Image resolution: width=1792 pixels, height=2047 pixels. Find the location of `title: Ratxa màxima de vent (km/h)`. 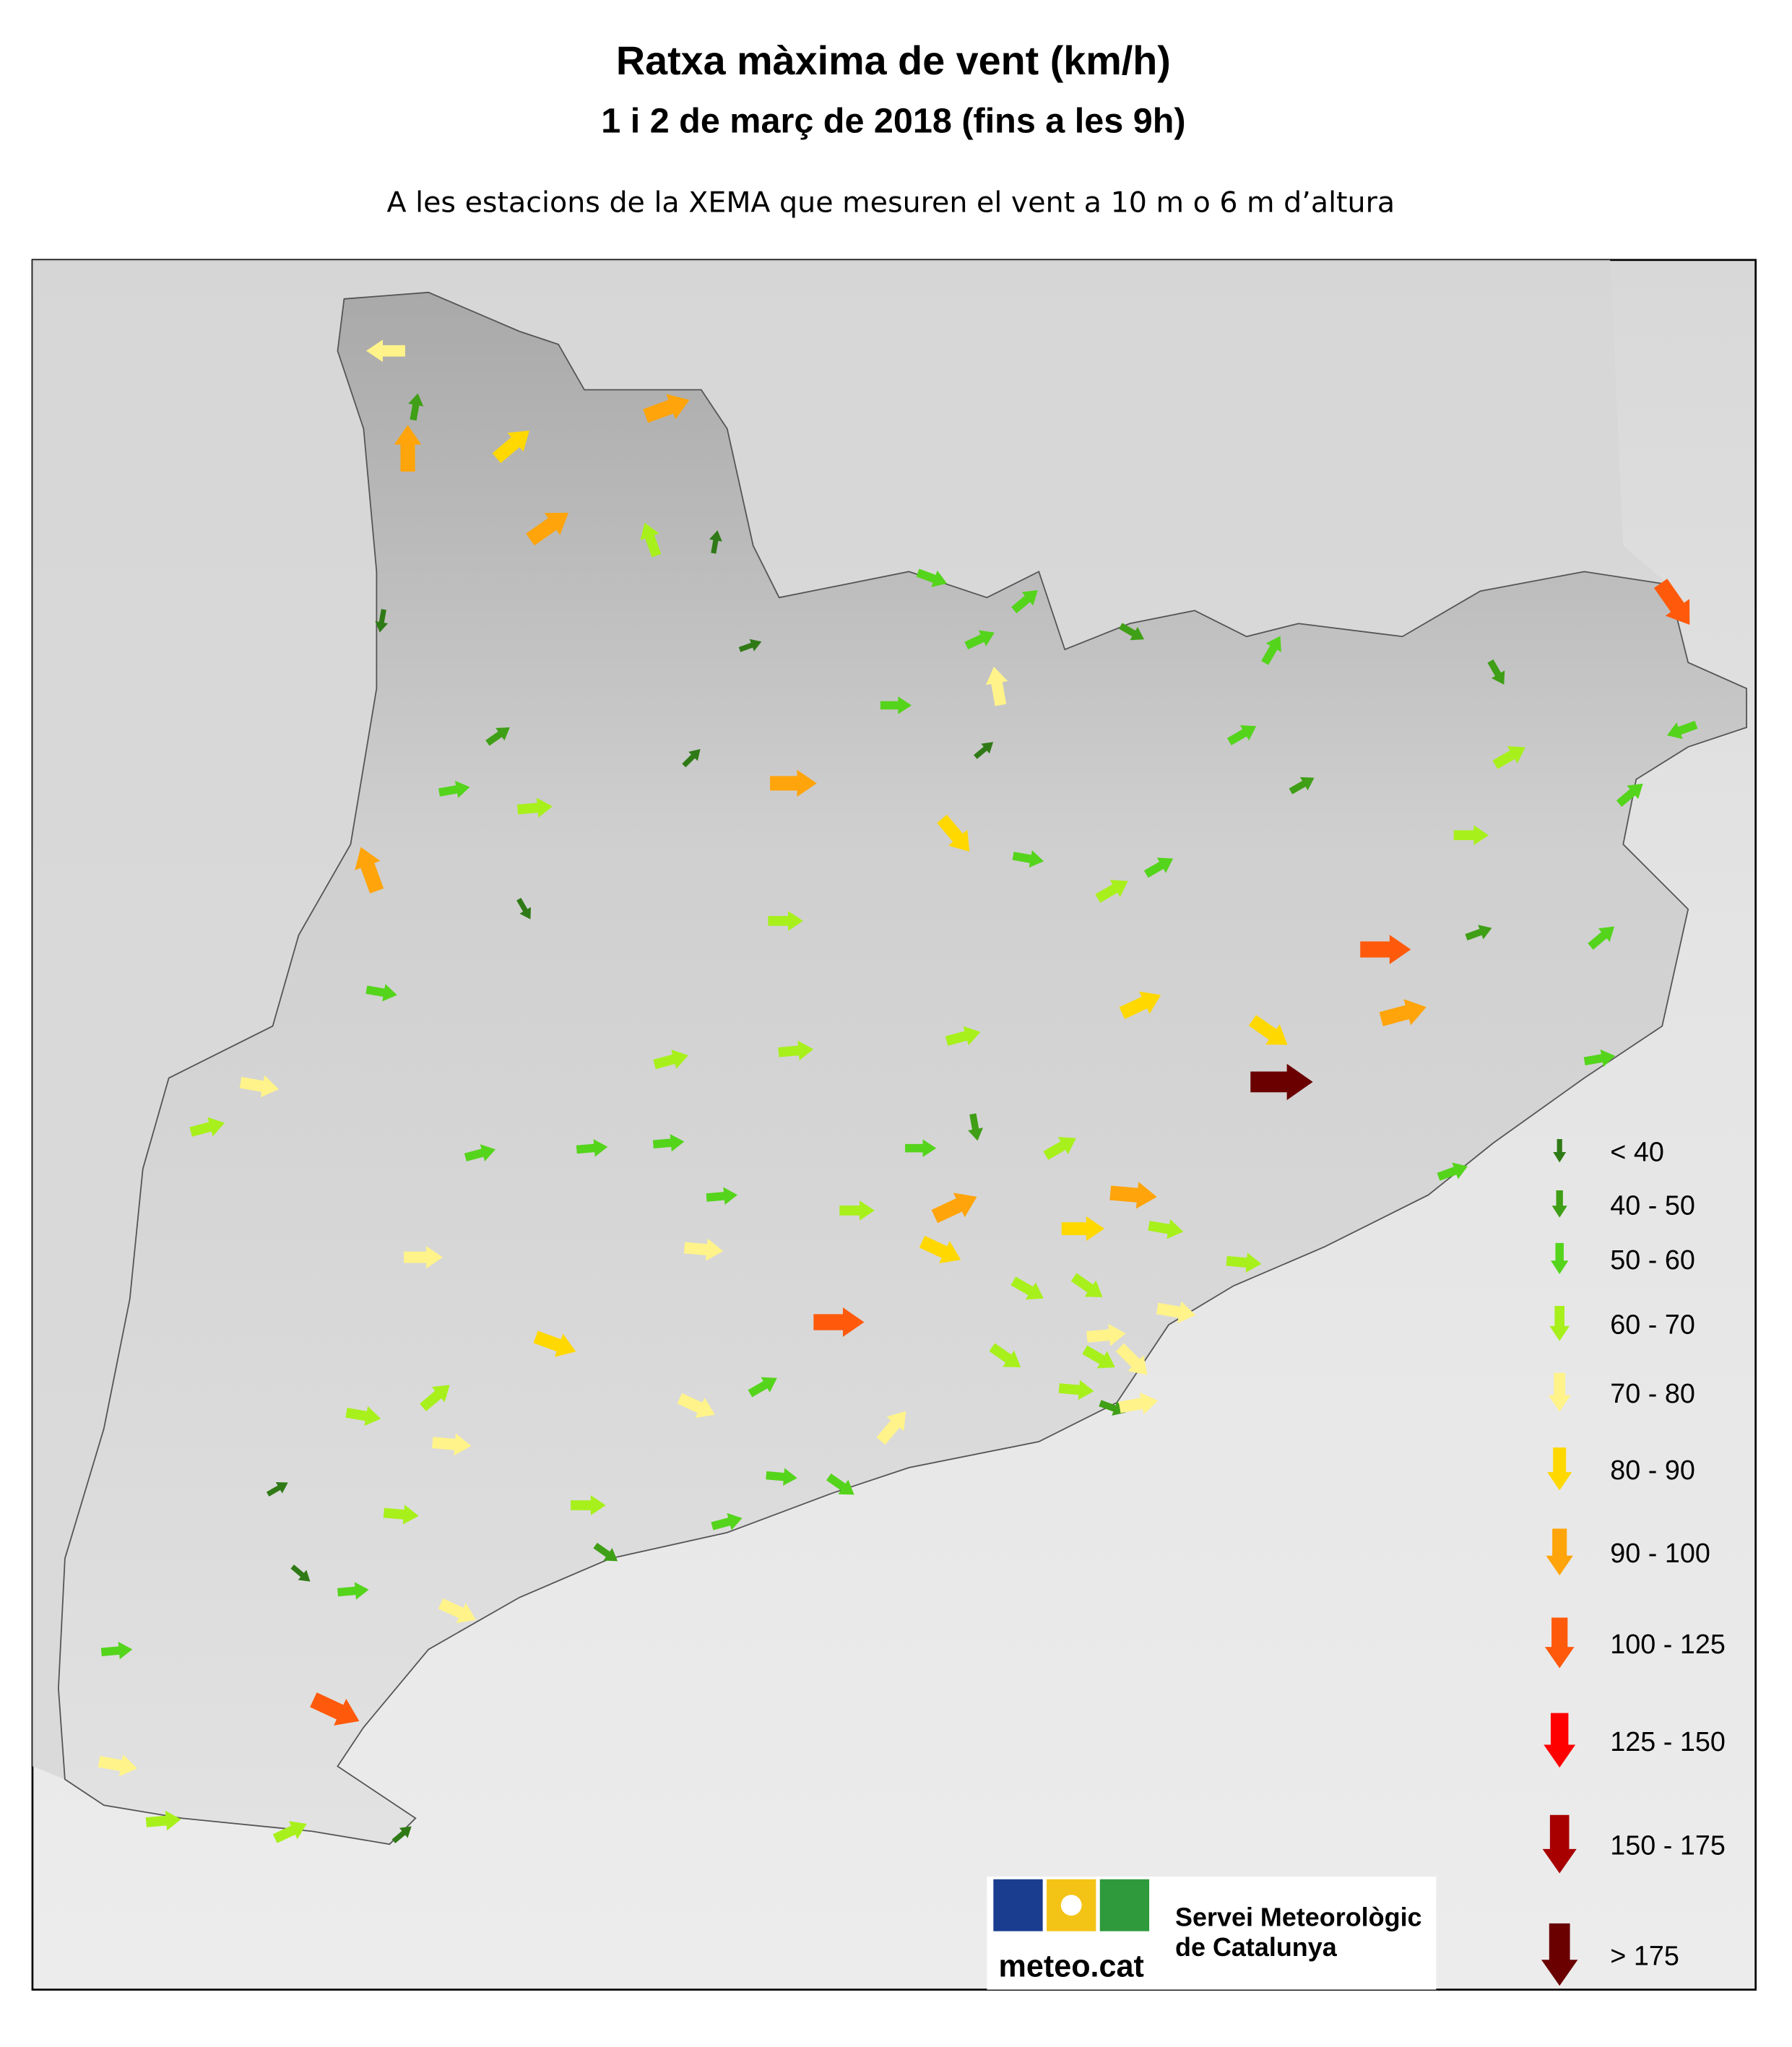

title: Ratxa màxima de vent (km/h) is located at coordinates (893, 60).